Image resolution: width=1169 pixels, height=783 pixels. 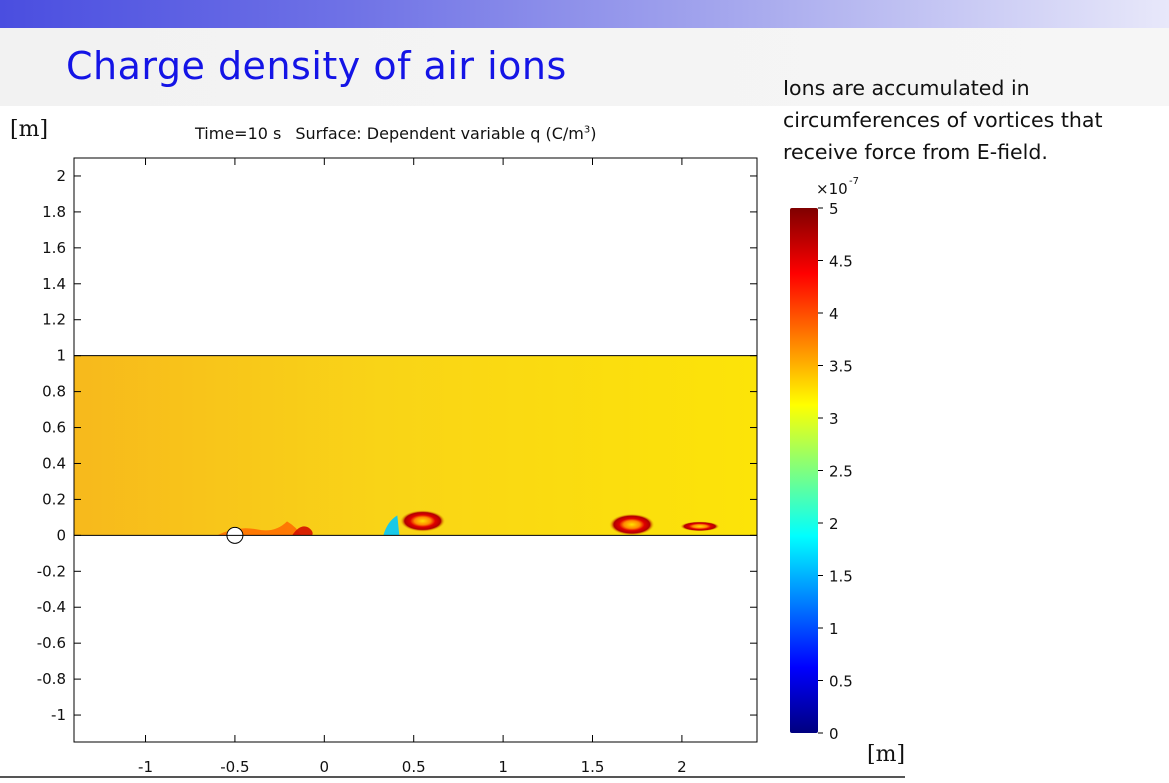 I want to click on surface-field, so click(x=415, y=445).